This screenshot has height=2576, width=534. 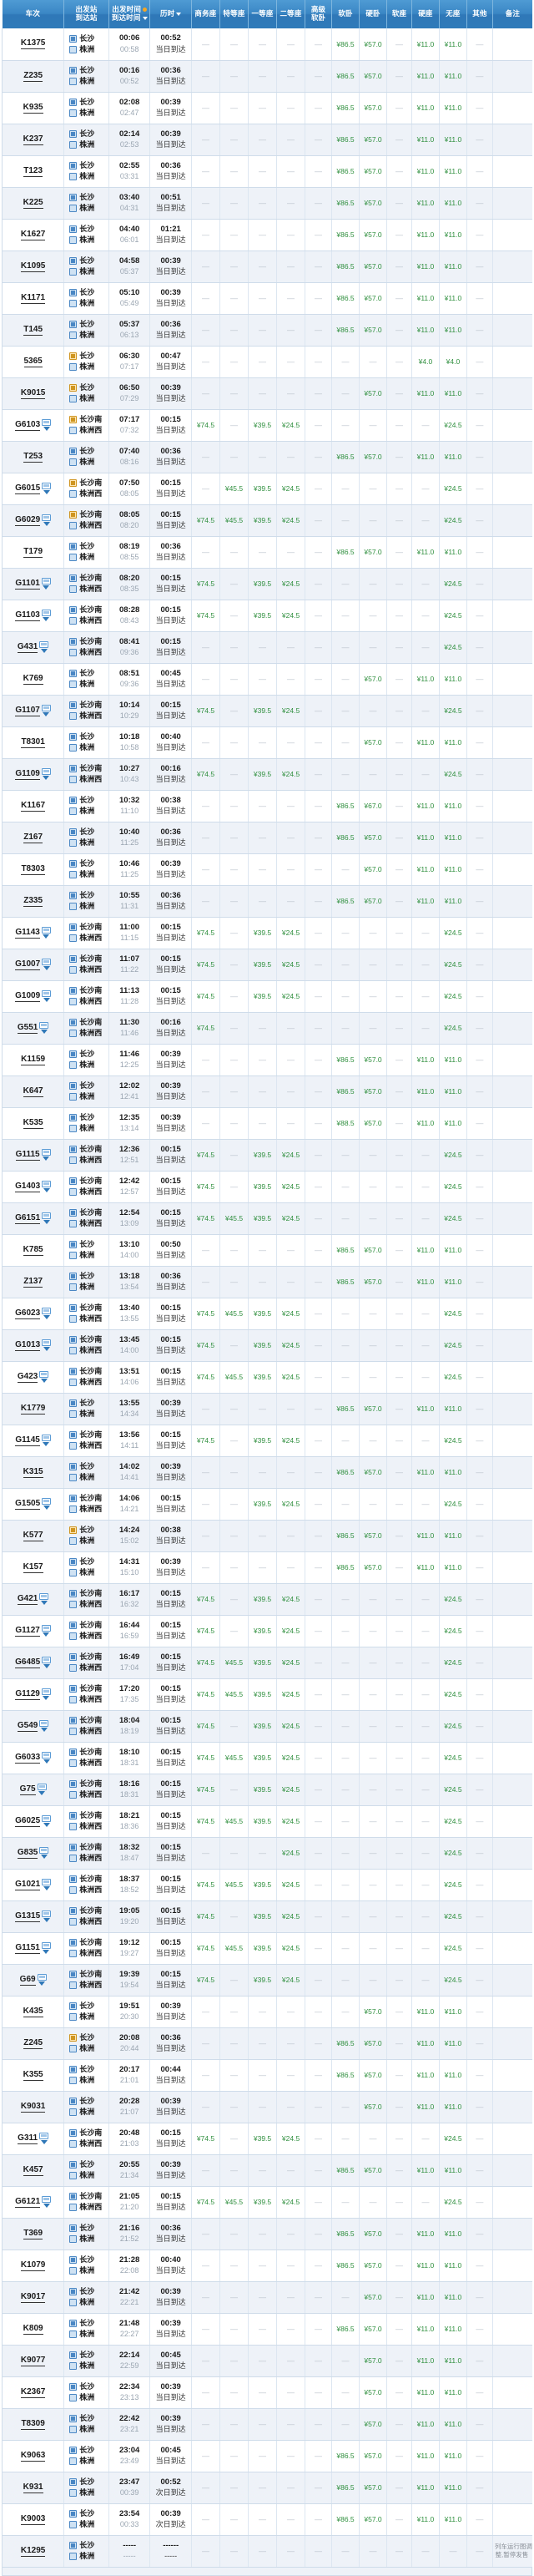 I want to click on train-number-link: K931, so click(x=33, y=2487).